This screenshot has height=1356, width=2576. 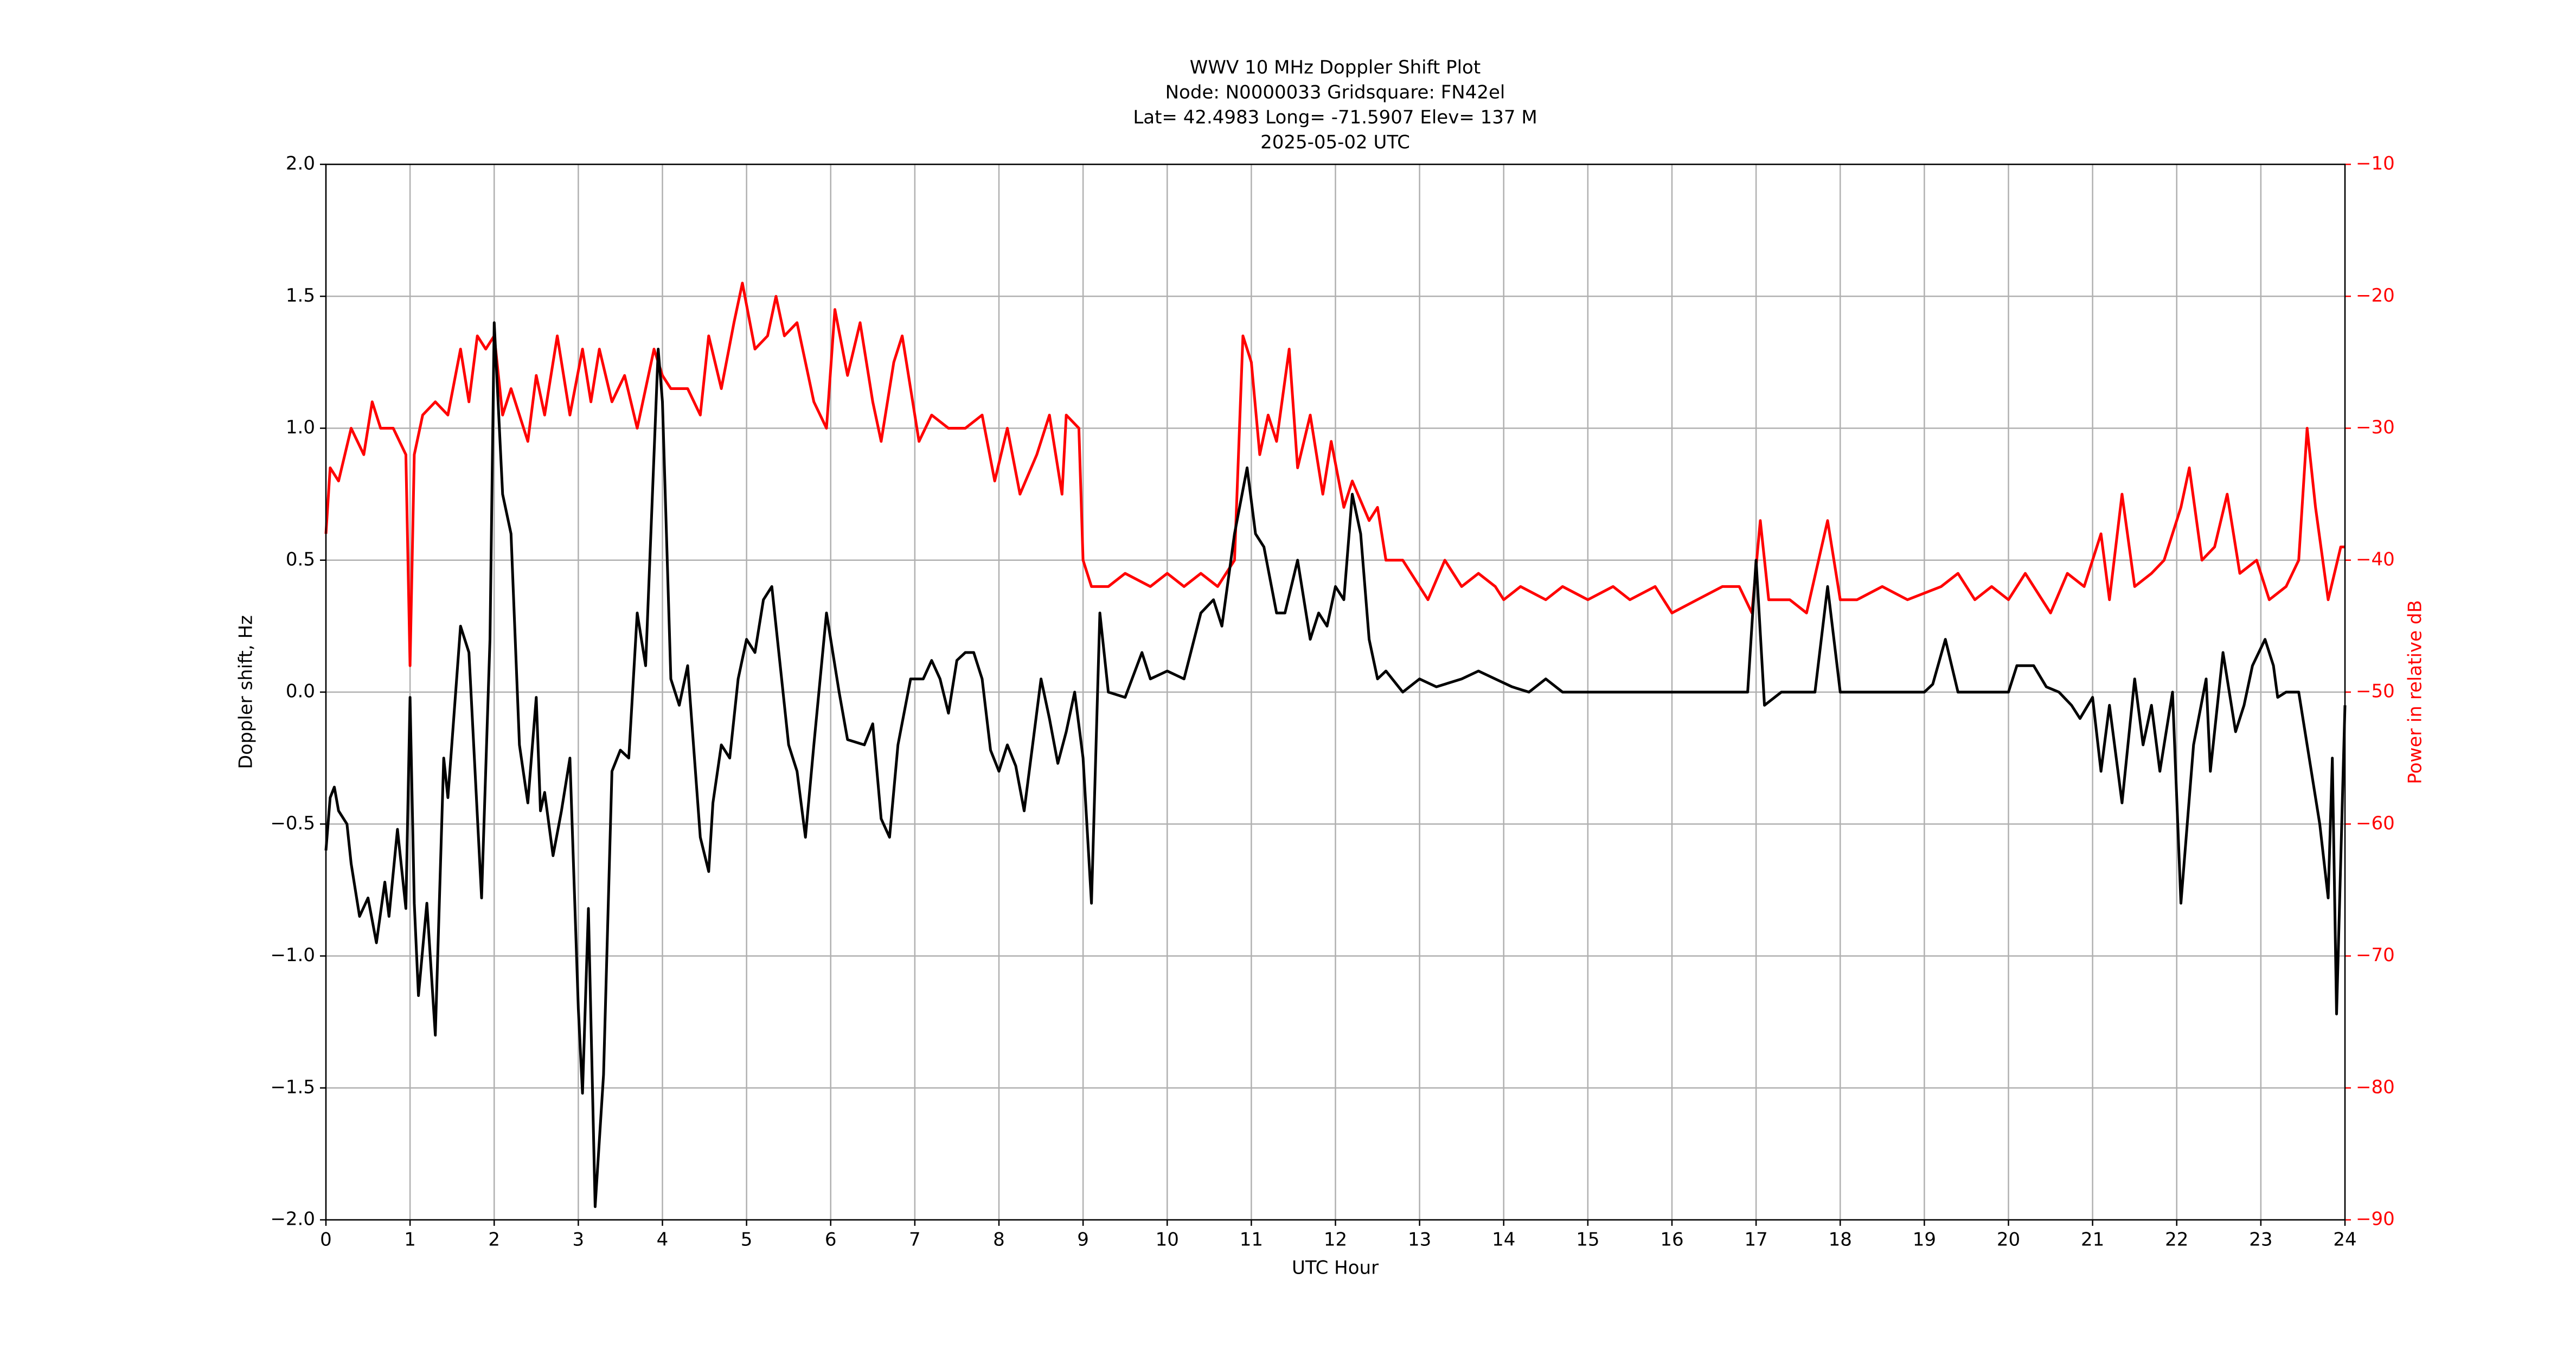 What do you see at coordinates (2092, 1240) in the screenshot?
I see `x-tick-label: 21` at bounding box center [2092, 1240].